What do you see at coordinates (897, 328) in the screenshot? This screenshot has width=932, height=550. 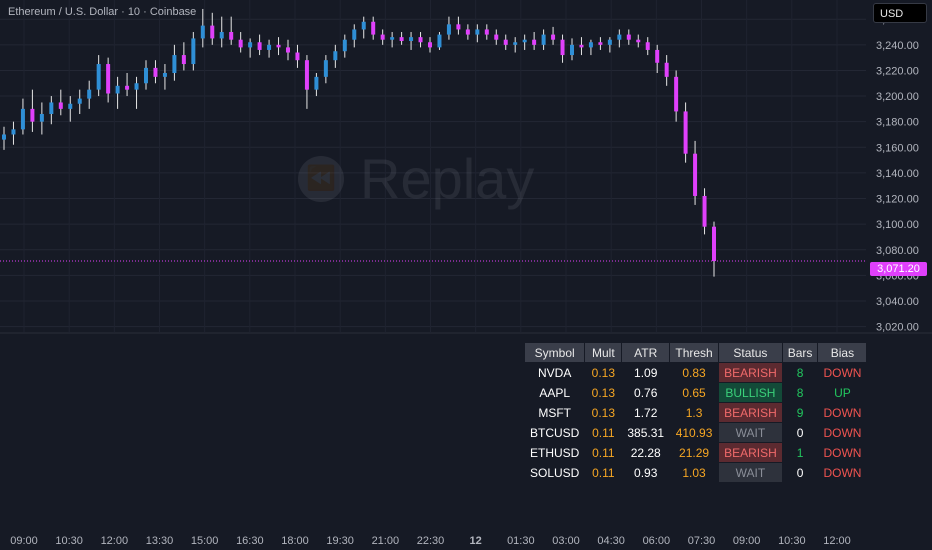 I see `y-tick-label: 3,020.00` at bounding box center [897, 328].